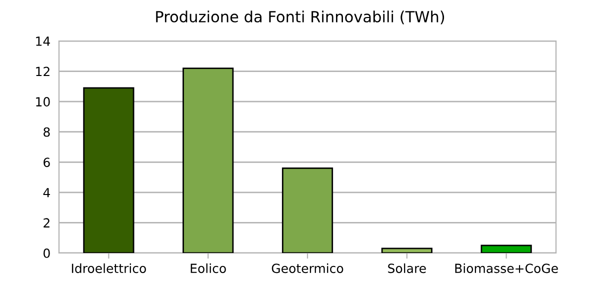 The height and width of the screenshot is (285, 600). Describe the element at coordinates (109, 268) in the screenshot. I see `x-tick-label: Idroelettrico` at that location.